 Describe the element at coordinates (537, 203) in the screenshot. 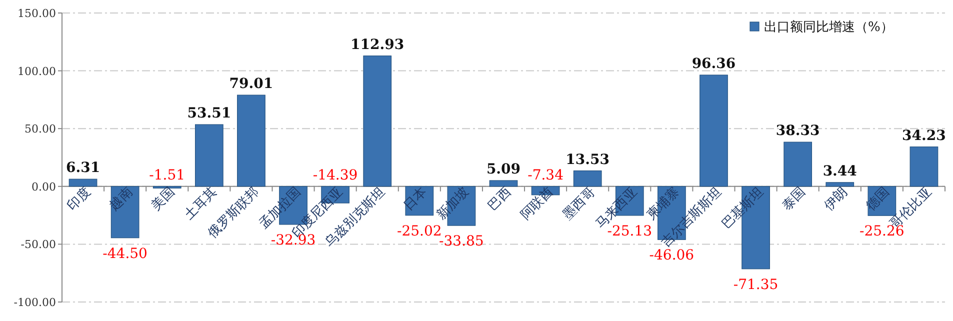

I see `x-tick-label: 阿联酋` at that location.